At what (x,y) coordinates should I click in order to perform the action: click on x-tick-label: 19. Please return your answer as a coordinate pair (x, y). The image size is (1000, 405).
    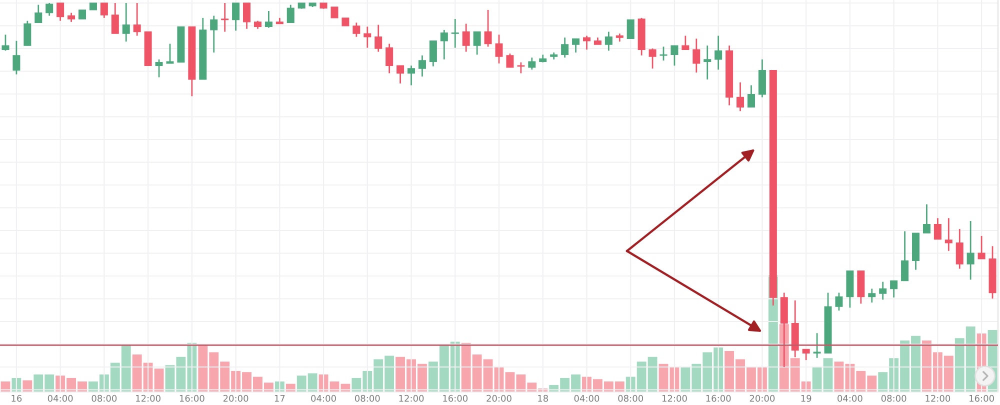
    Looking at the image, I should click on (806, 398).